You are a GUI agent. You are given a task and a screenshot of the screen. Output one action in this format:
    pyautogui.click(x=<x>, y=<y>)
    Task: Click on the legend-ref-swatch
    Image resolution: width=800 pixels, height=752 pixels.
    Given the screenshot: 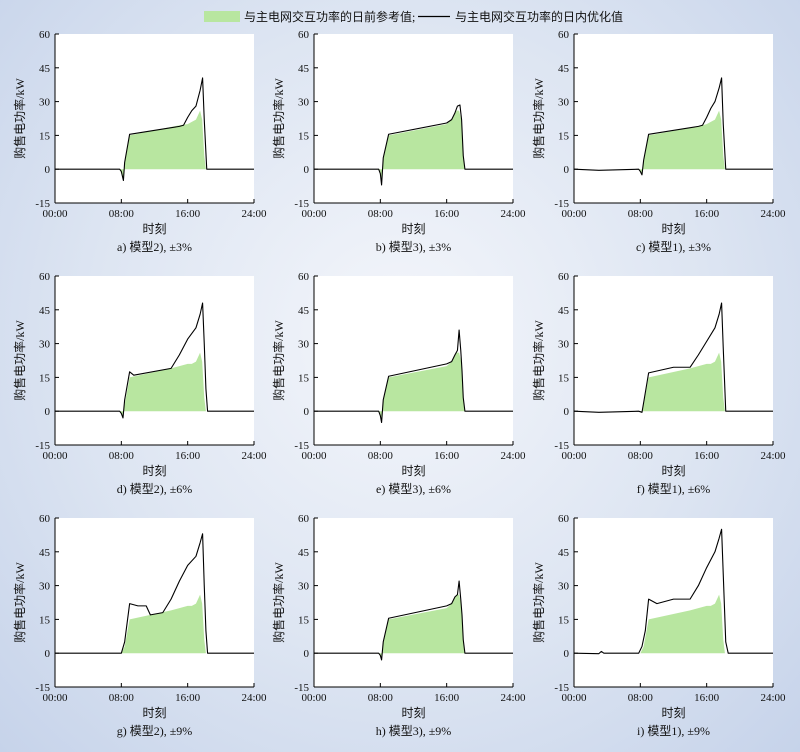 What is the action you would take?
    pyautogui.click(x=222, y=16)
    